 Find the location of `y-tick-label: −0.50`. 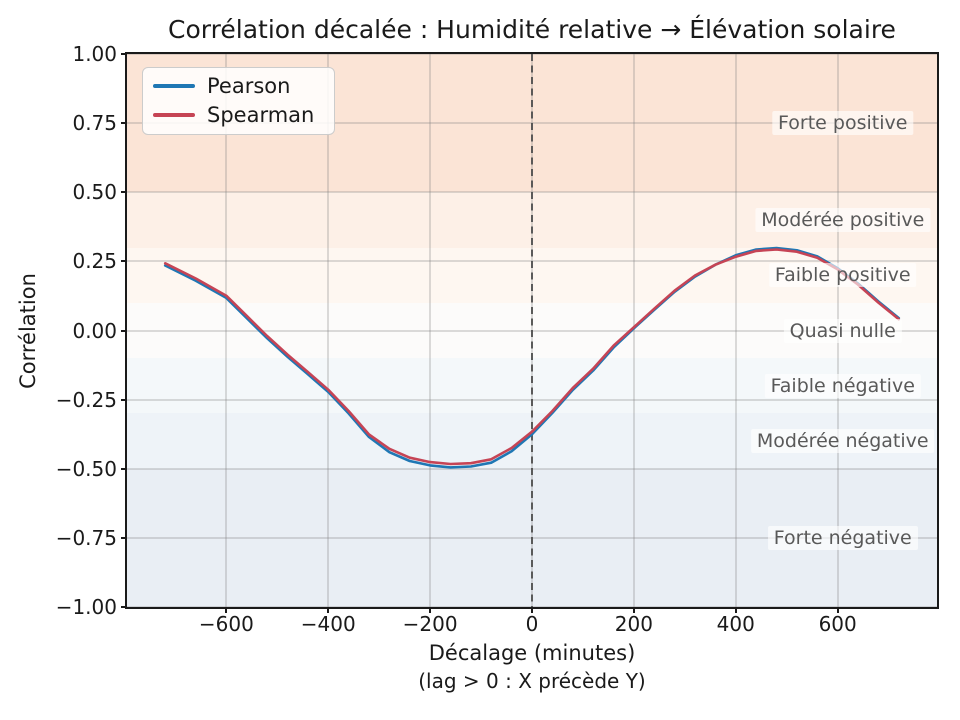

y-tick-label: −0.50 is located at coordinates (86, 468).